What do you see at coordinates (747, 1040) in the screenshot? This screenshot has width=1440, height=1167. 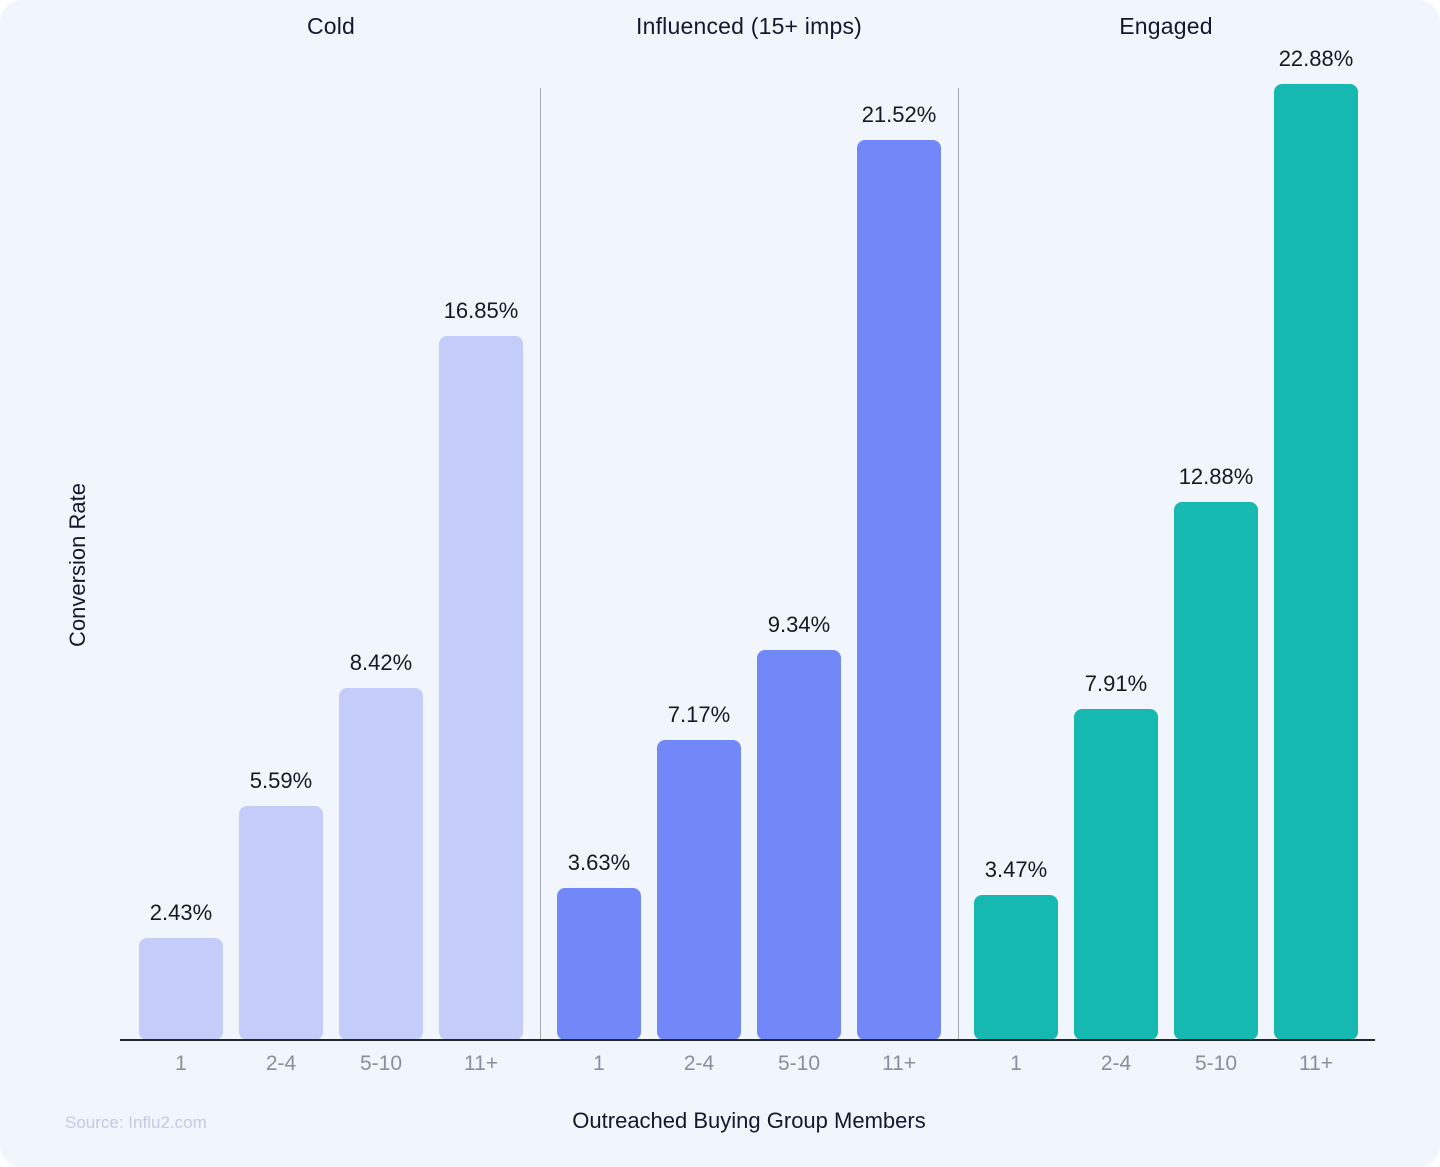 I see `x-axis-line` at bounding box center [747, 1040].